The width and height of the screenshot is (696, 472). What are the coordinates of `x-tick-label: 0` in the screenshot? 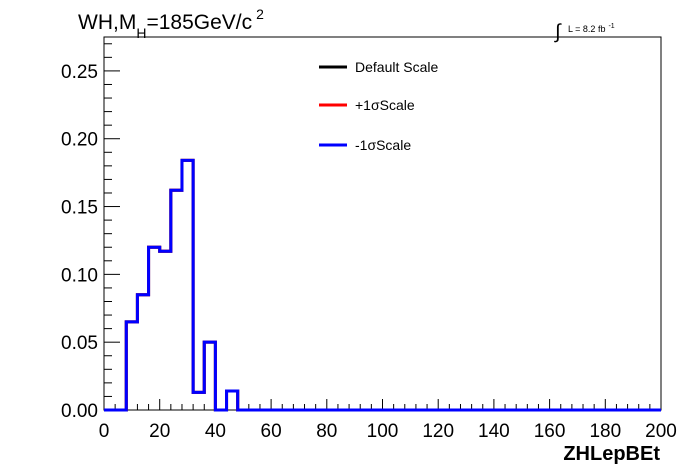 It's located at (104, 431).